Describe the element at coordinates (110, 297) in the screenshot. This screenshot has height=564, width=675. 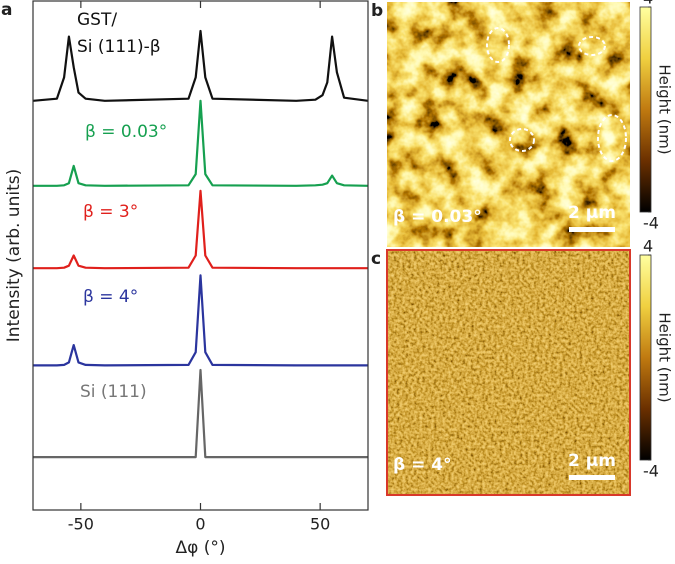
I see `series-label: β = 4°` at that location.